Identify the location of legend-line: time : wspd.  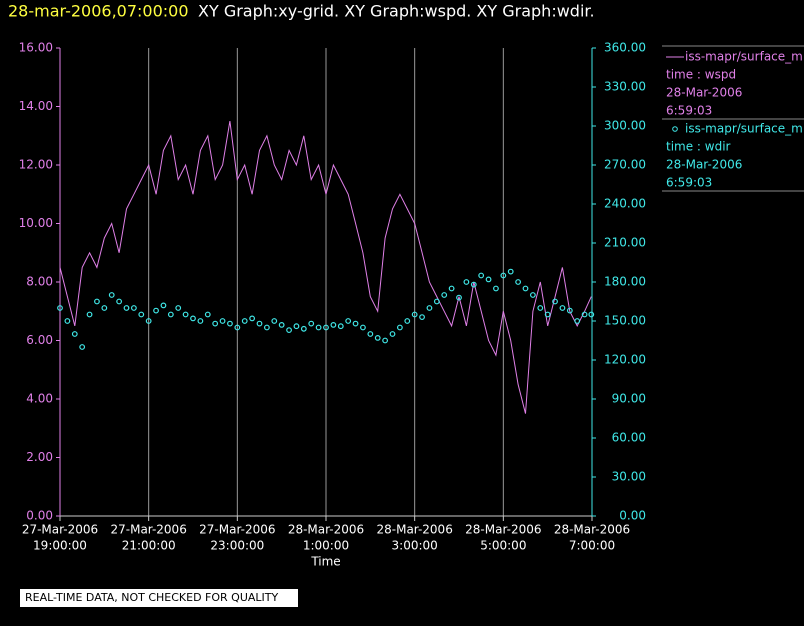
(701, 75).